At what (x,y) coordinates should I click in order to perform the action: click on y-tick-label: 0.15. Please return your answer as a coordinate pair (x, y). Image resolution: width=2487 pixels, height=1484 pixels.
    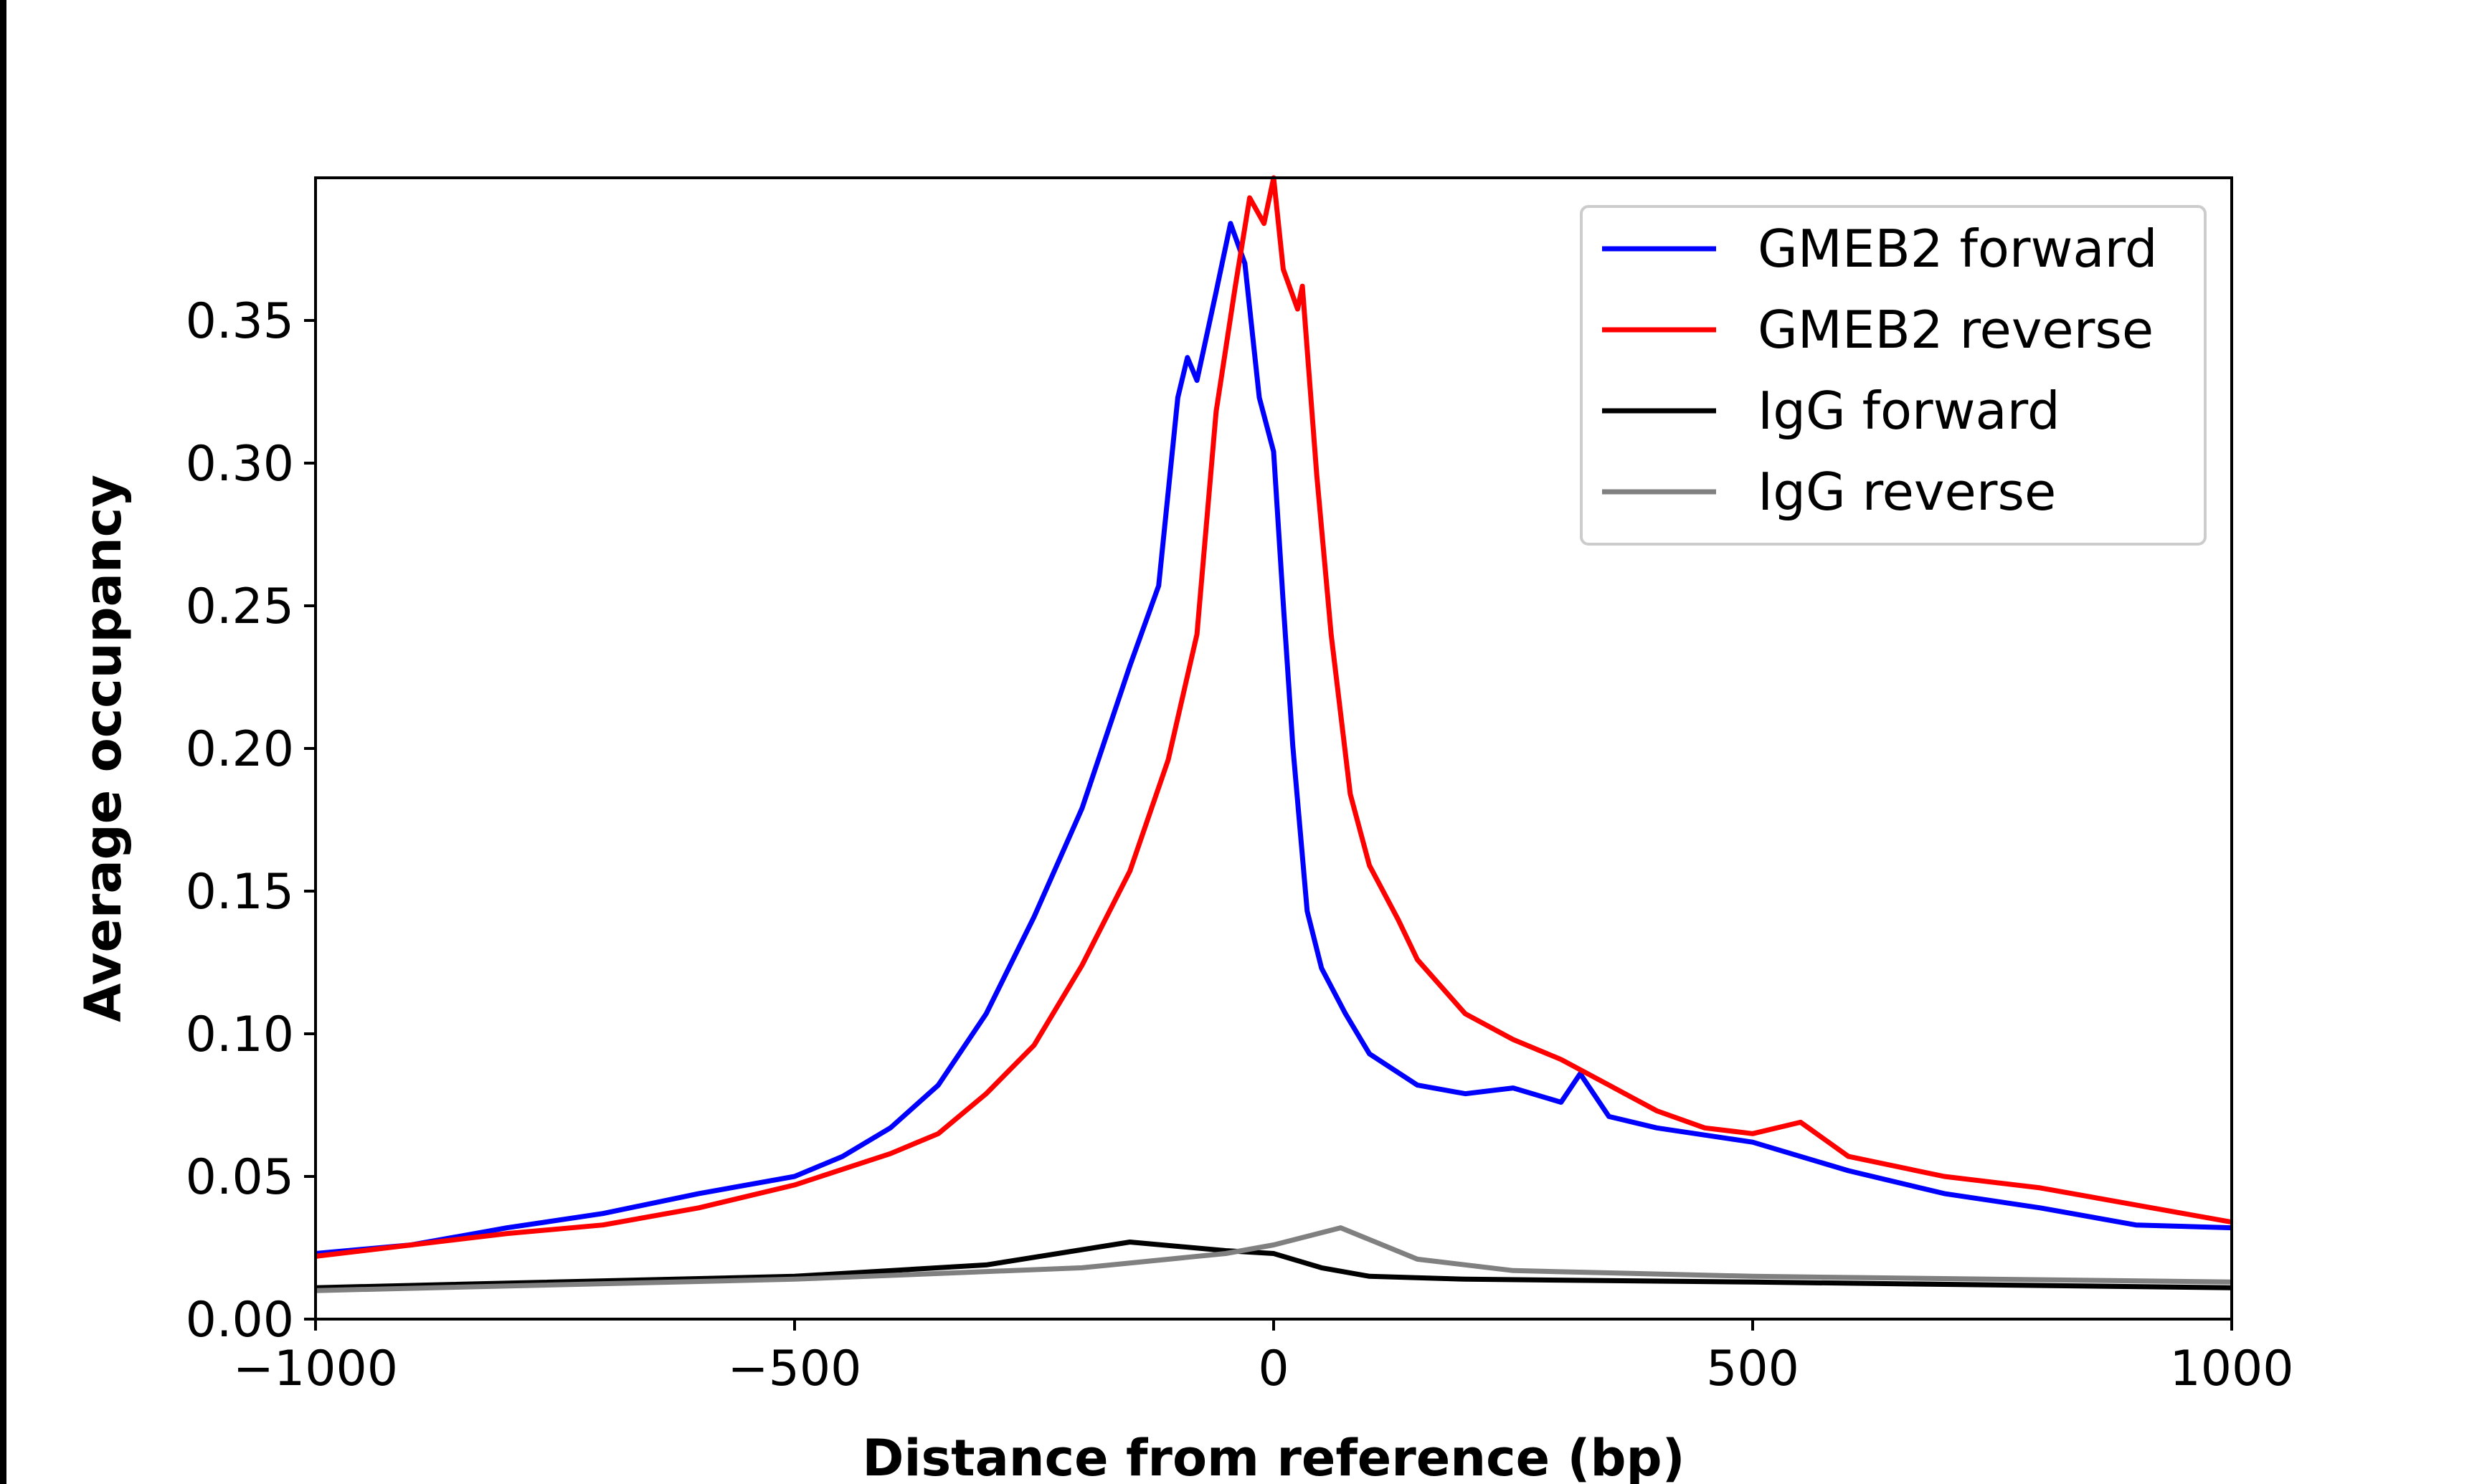
    Looking at the image, I should click on (240, 892).